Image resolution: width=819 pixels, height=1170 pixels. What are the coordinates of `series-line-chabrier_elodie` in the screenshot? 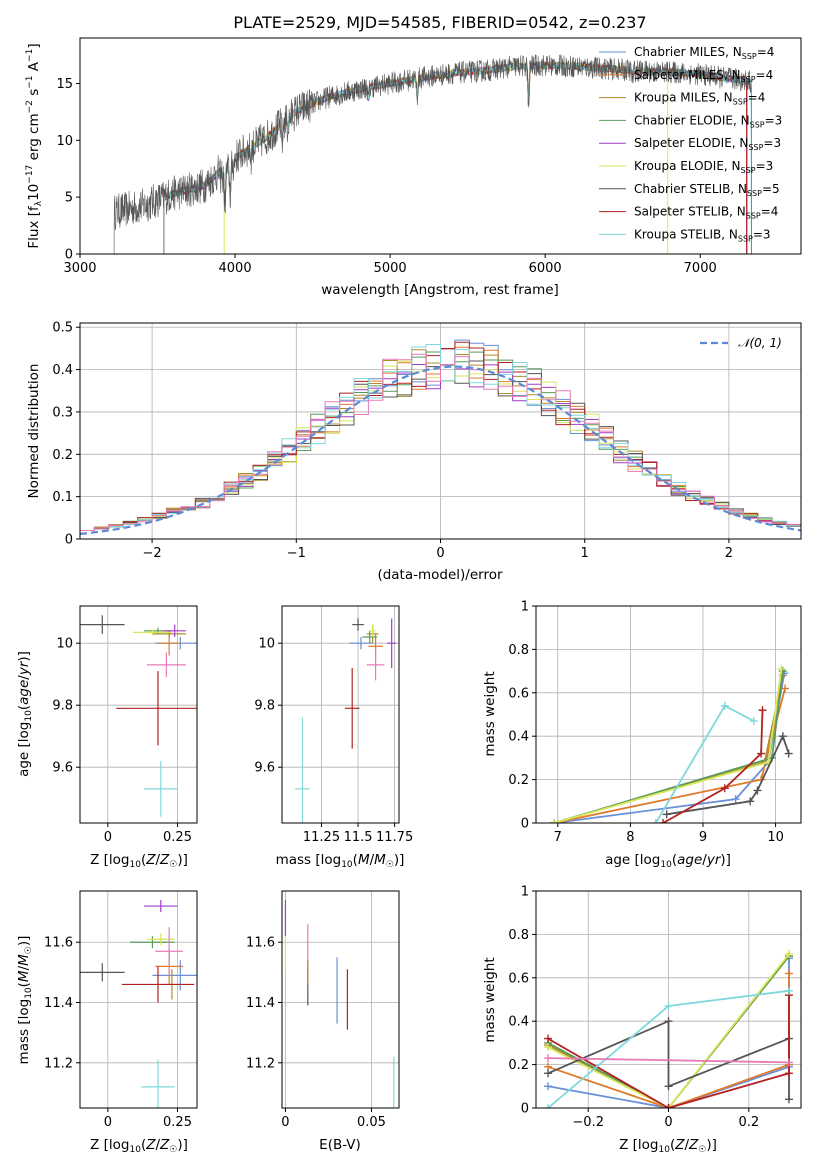 It's located at (668, 1031).